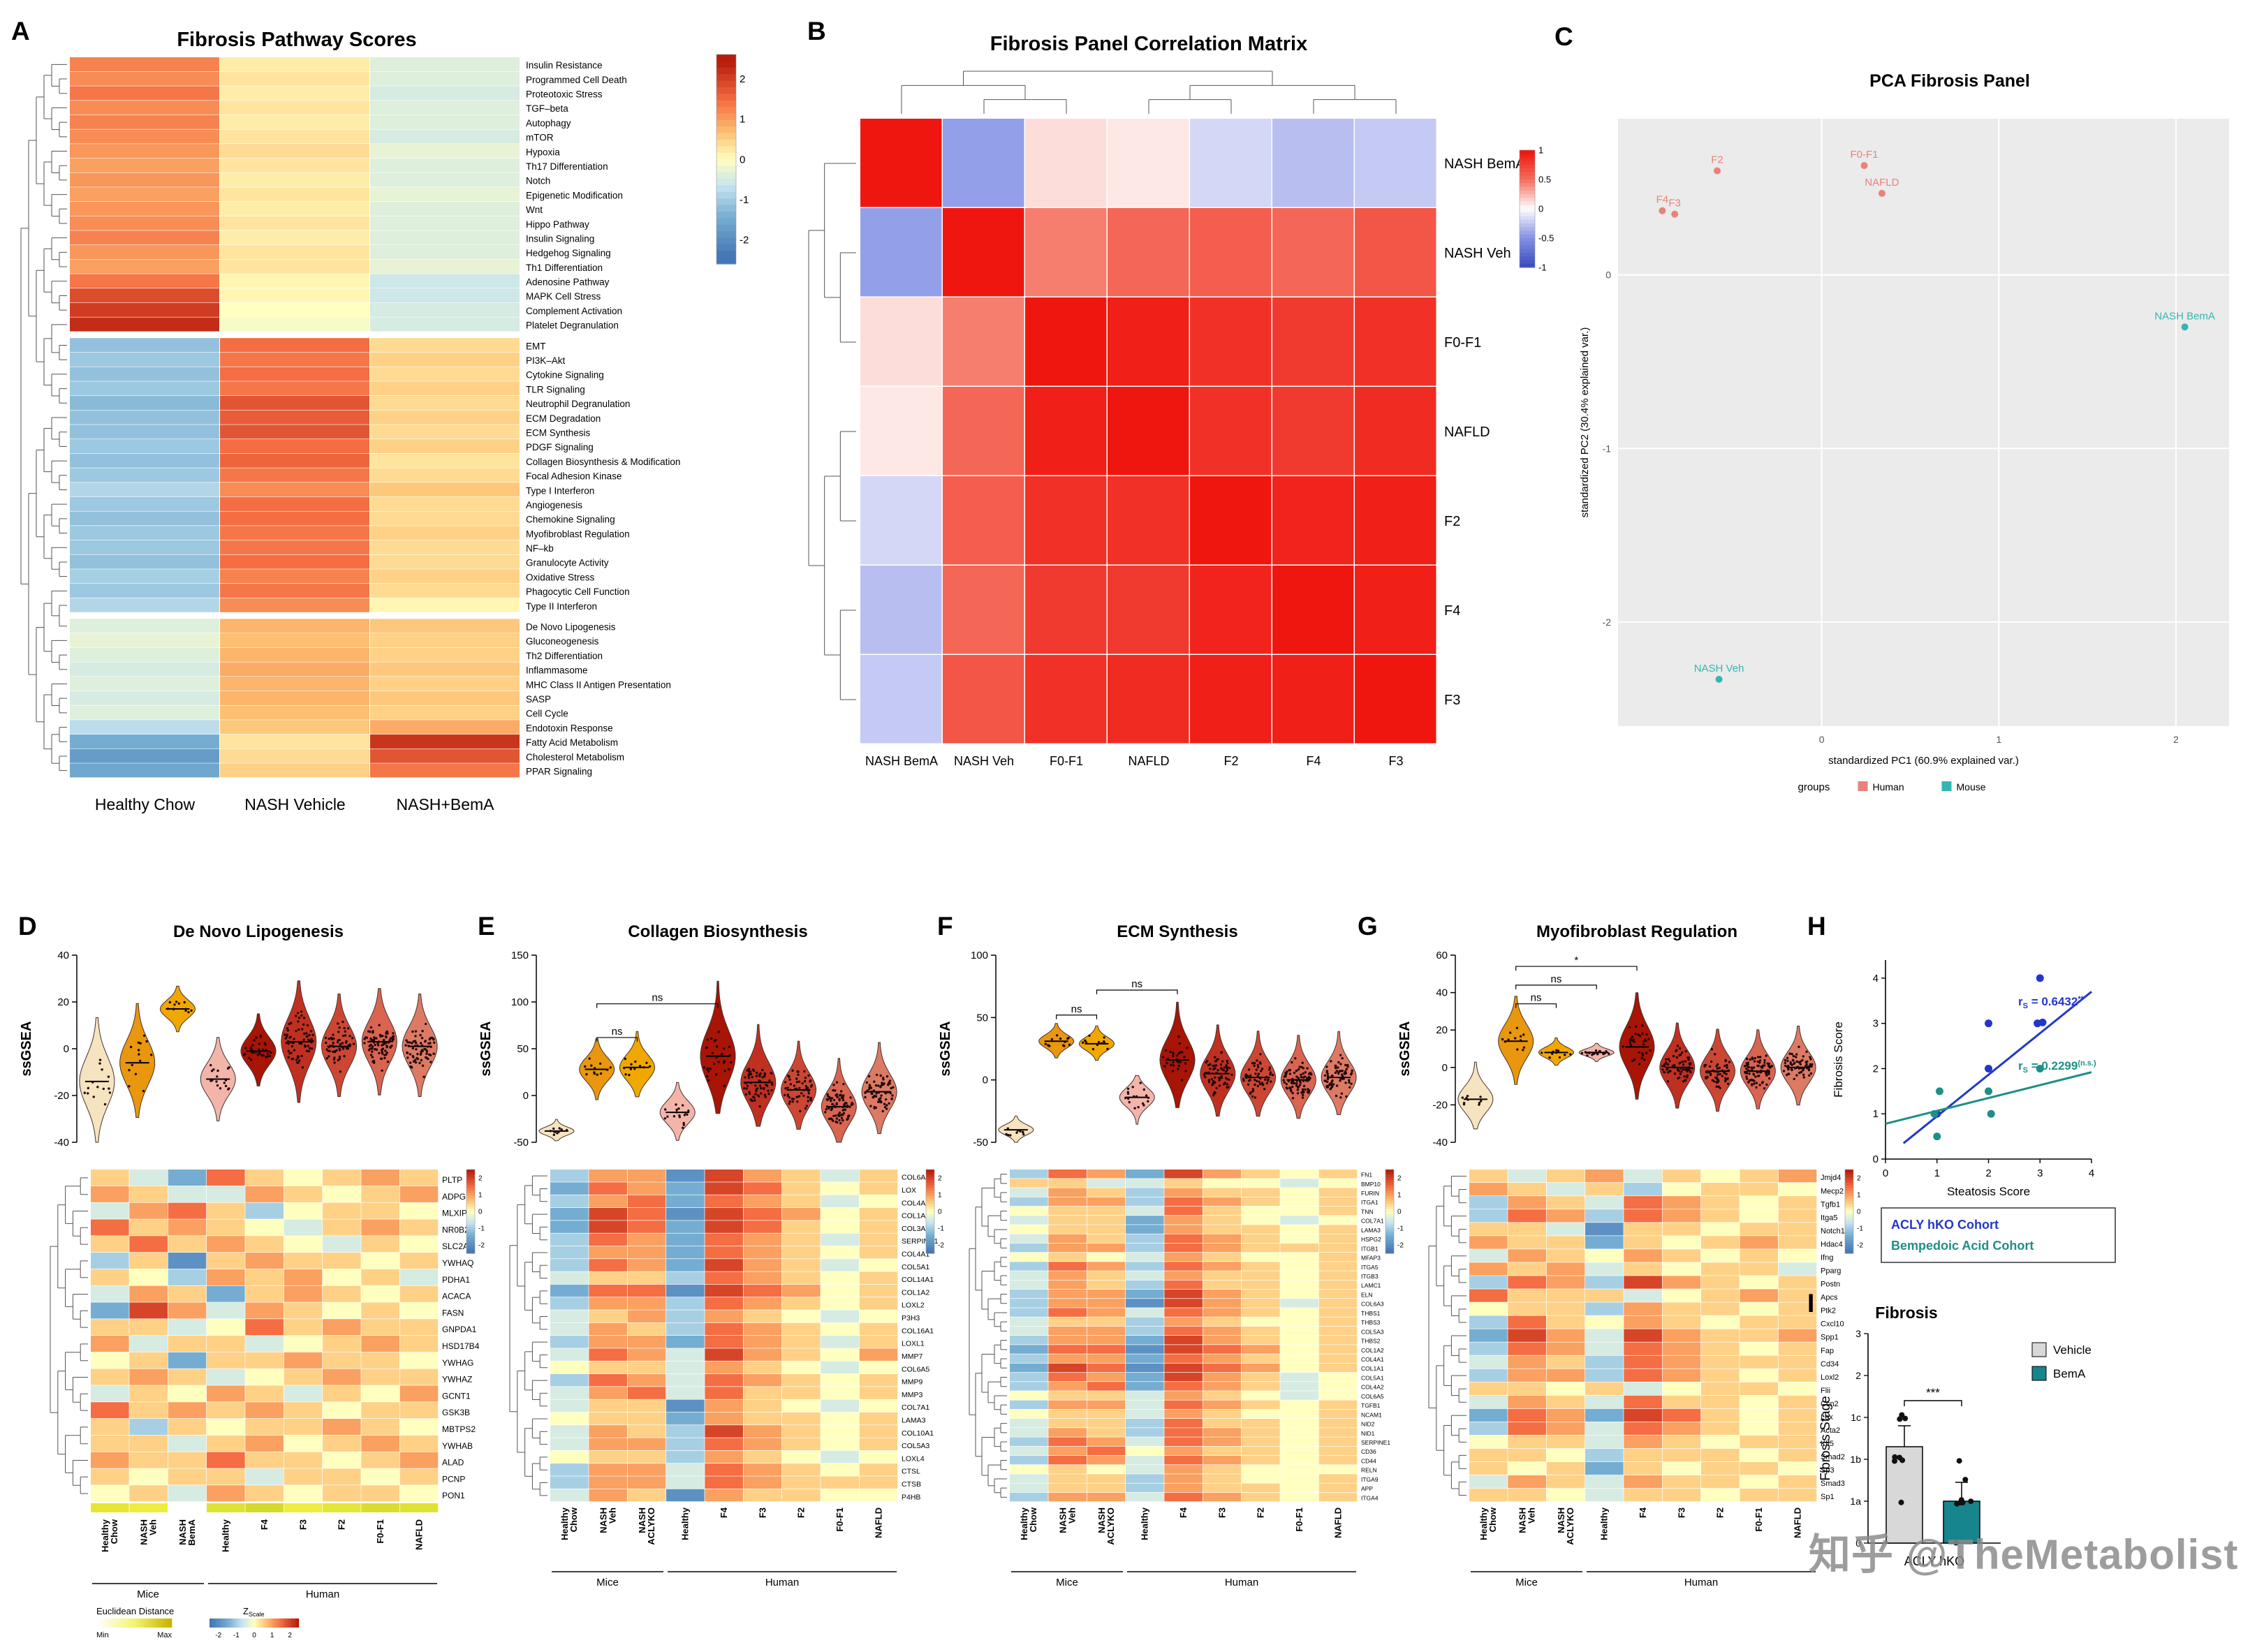  I want to click on y-tick: 2, so click(1876, 1069).